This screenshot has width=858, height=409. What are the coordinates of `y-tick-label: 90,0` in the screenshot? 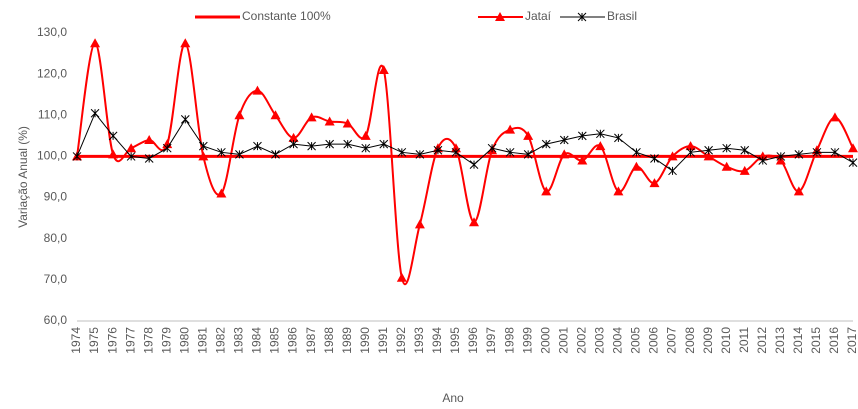 It's located at (56, 197).